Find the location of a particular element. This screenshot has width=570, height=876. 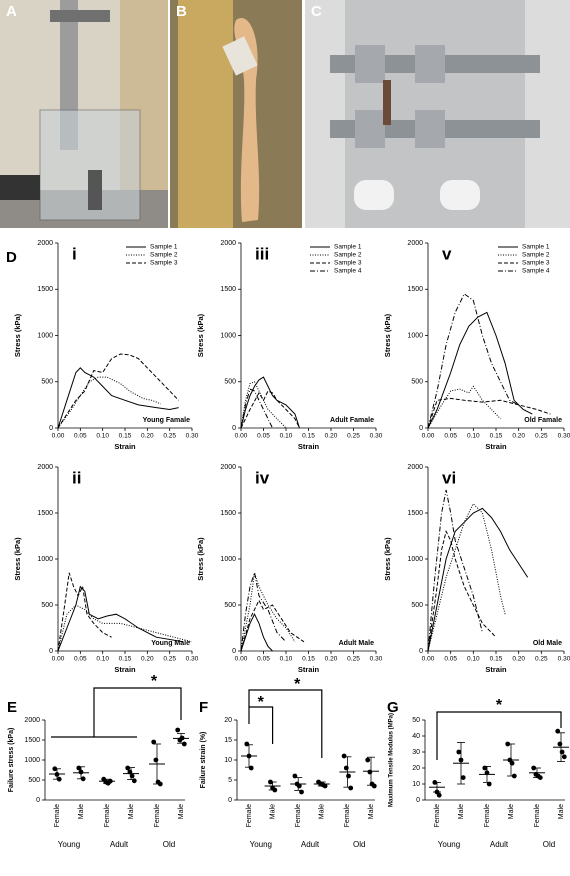

panel-numeral: ii is located at coordinates (76, 477).